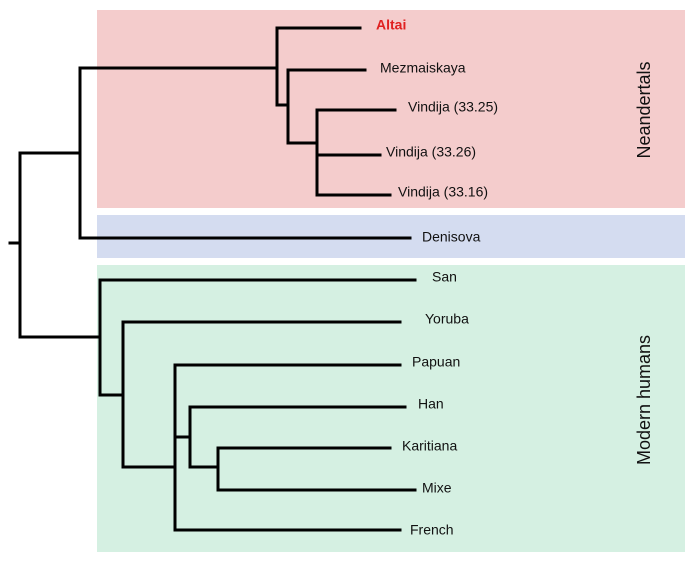 The height and width of the screenshot is (565, 700). Describe the element at coordinates (443, 192) in the screenshot. I see `leaf-label: Vindija (33.16)` at that location.